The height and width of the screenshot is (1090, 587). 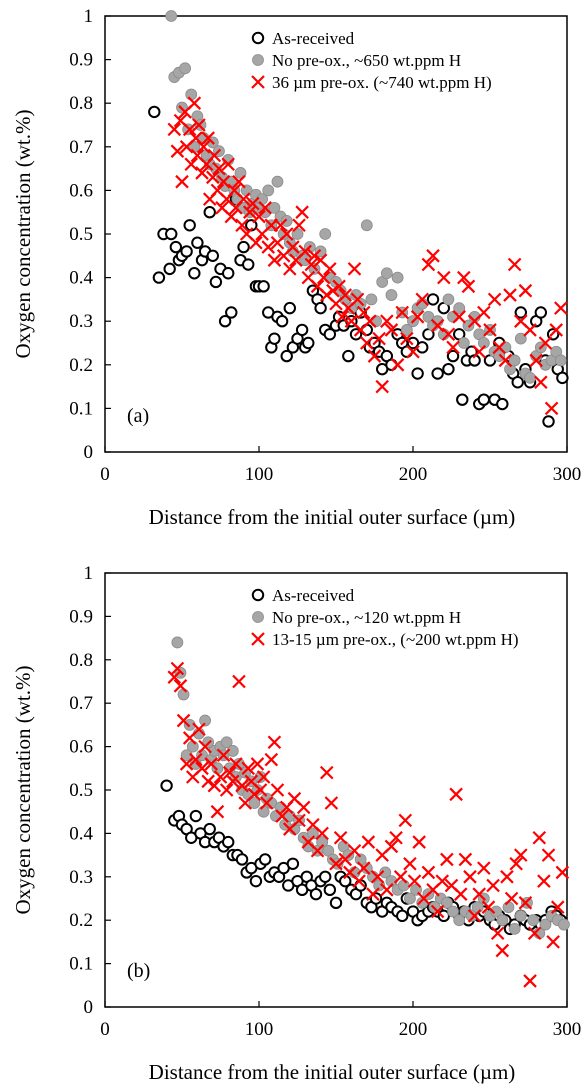 What do you see at coordinates (259, 474) in the screenshot?
I see `x-tick-label: 100` at bounding box center [259, 474].